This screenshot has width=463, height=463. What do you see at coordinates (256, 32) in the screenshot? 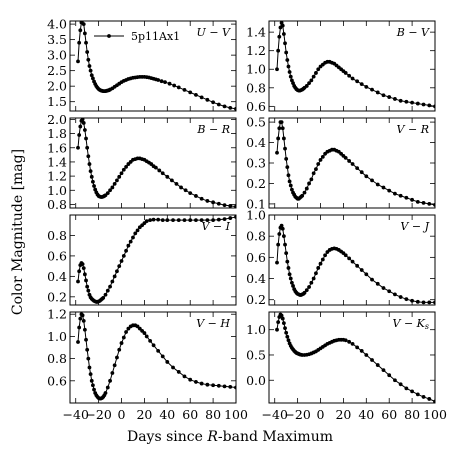
I see `y-tick-label: 1.4` at bounding box center [256, 32].